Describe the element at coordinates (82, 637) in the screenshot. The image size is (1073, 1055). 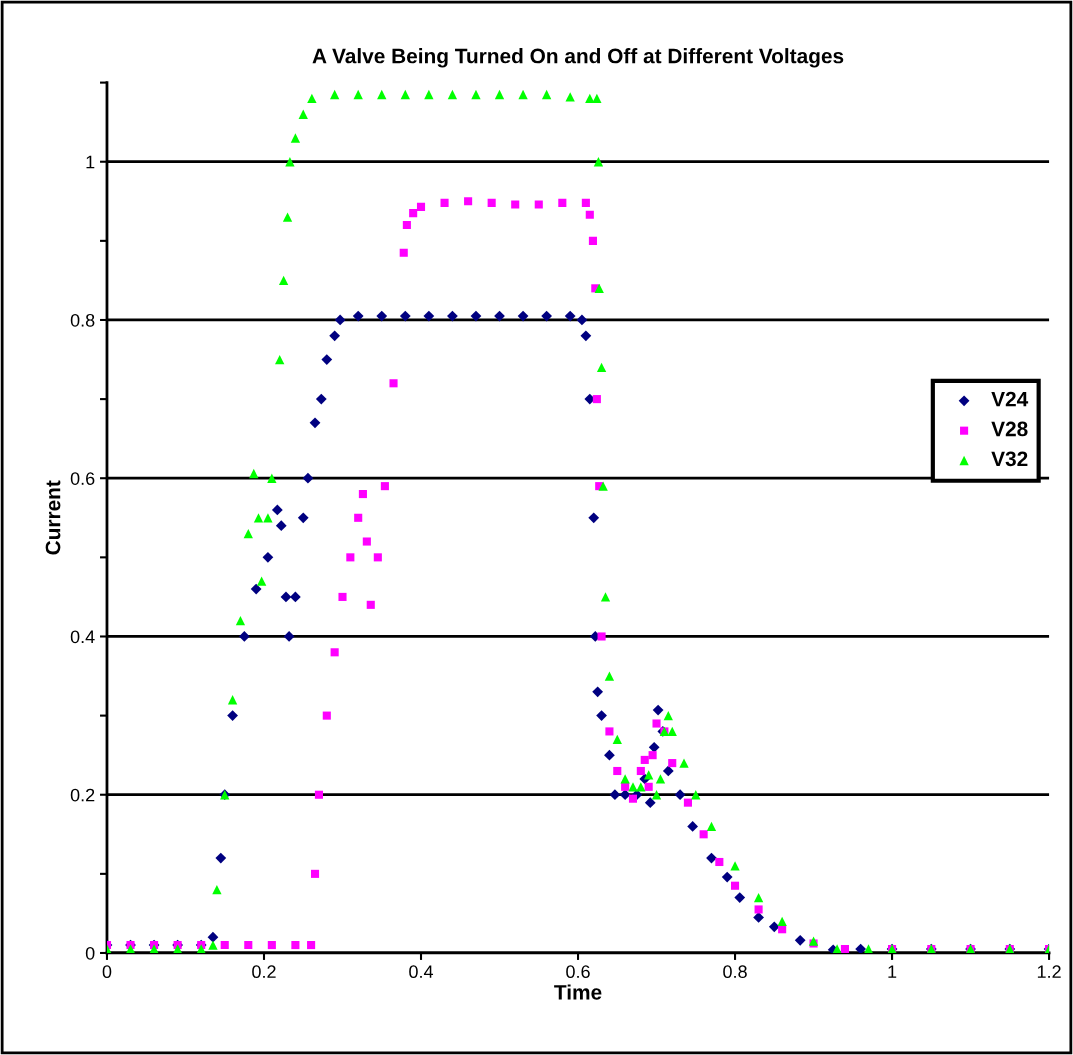
I see `y-tick-label: 0.4` at that location.